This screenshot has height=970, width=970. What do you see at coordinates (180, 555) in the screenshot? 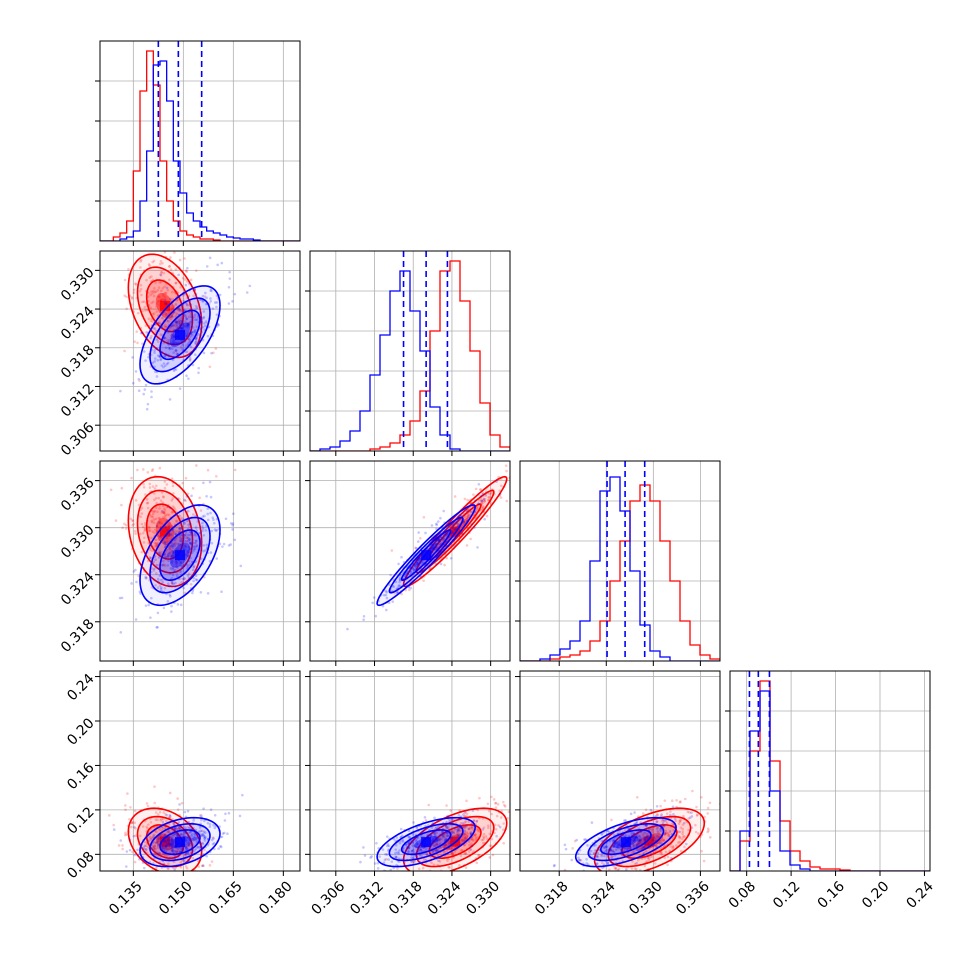
I see `peak-blue` at bounding box center [180, 555].